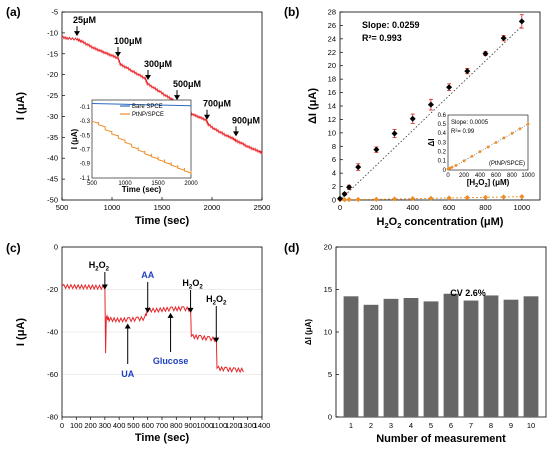 The width and height of the screenshot is (550, 453). I want to click on panel-b-inset-xtick-label: 400, so click(480, 176).